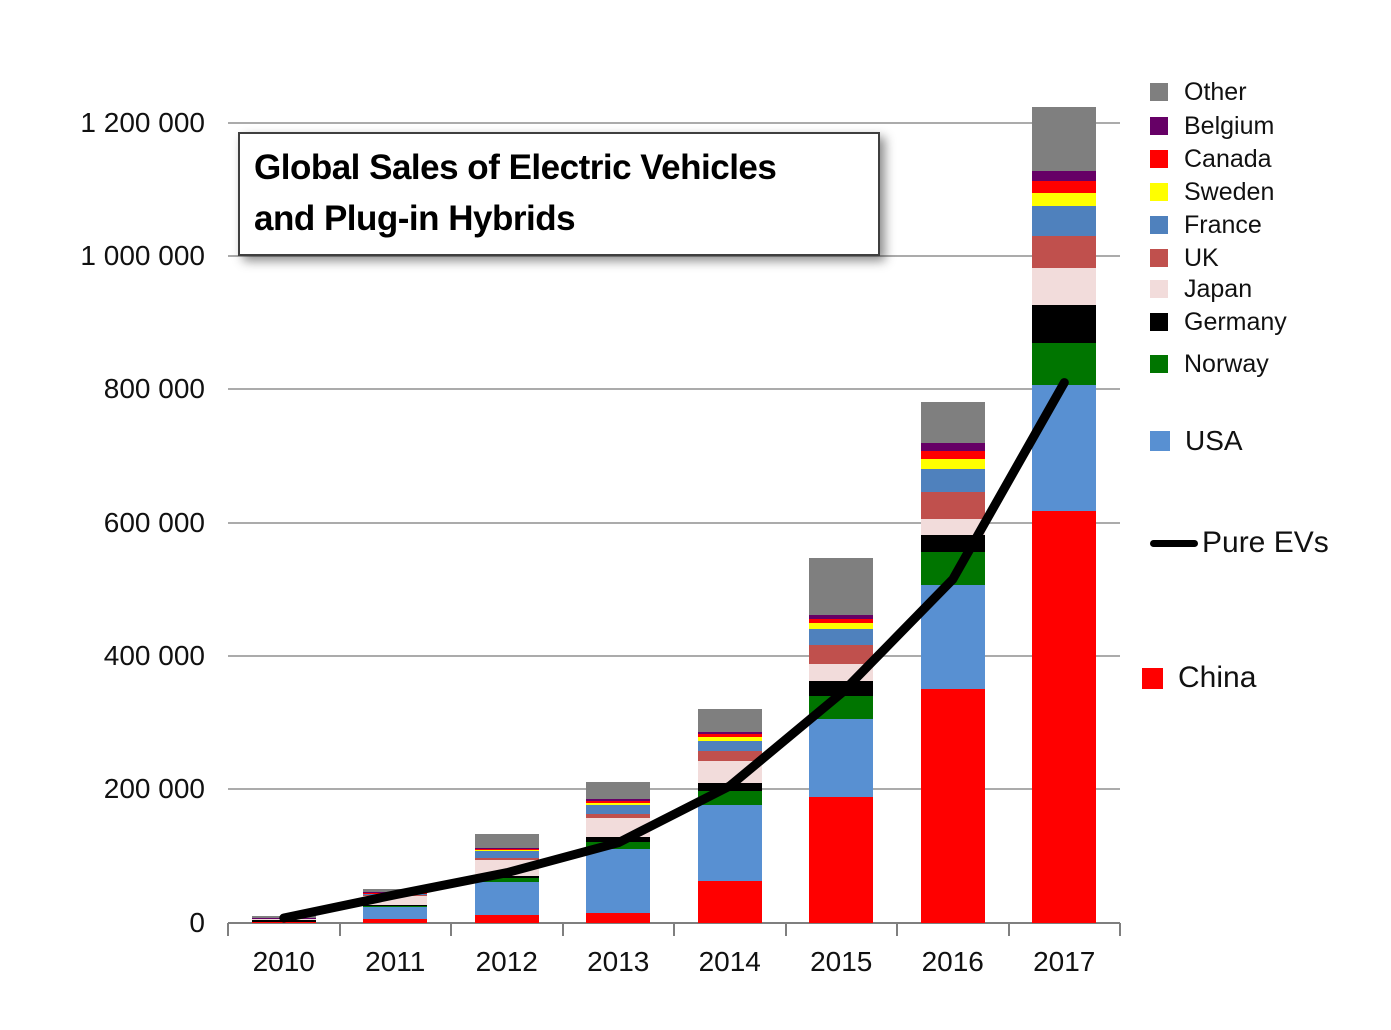  What do you see at coordinates (952, 505) in the screenshot?
I see `bar-segment-uk-2016` at bounding box center [952, 505].